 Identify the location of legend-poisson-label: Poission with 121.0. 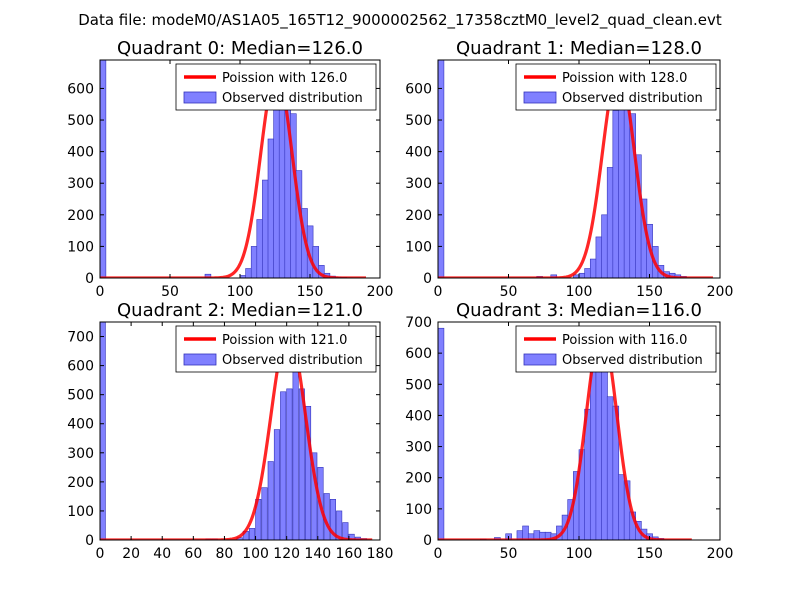
(284, 340).